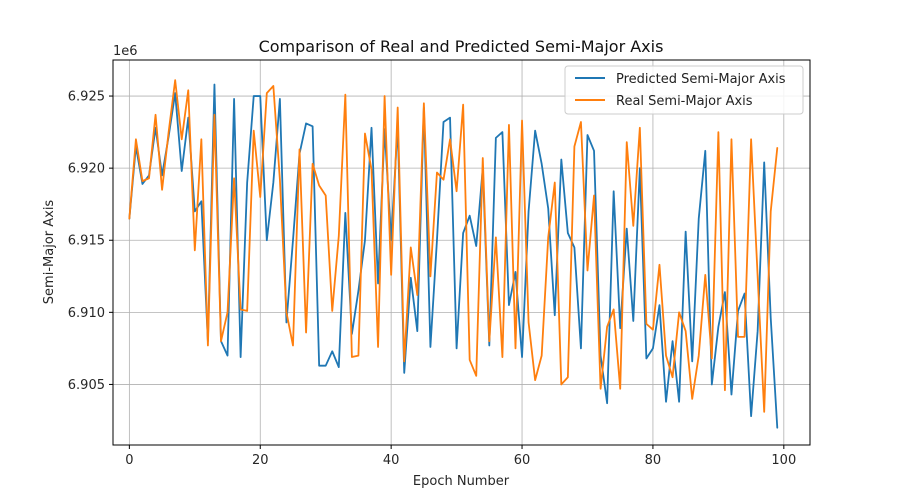  Describe the element at coordinates (391, 460) in the screenshot. I see `x-tick-label: 40` at that location.